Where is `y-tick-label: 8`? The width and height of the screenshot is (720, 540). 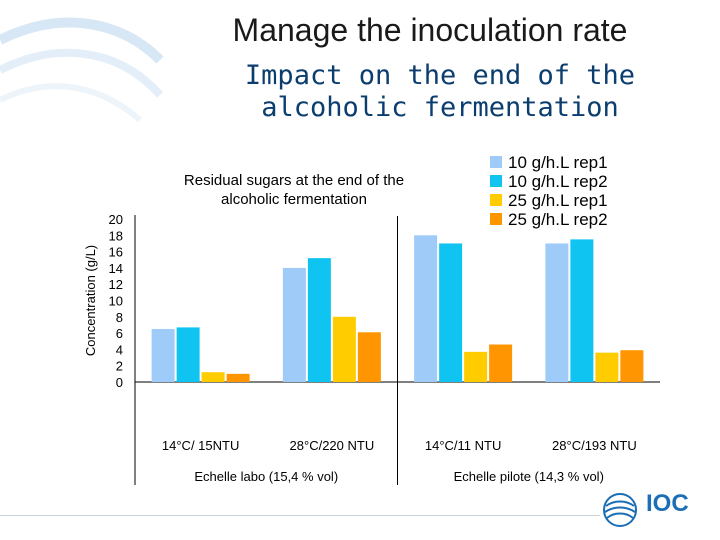 y-tick-label: 8 is located at coordinates (119, 317).